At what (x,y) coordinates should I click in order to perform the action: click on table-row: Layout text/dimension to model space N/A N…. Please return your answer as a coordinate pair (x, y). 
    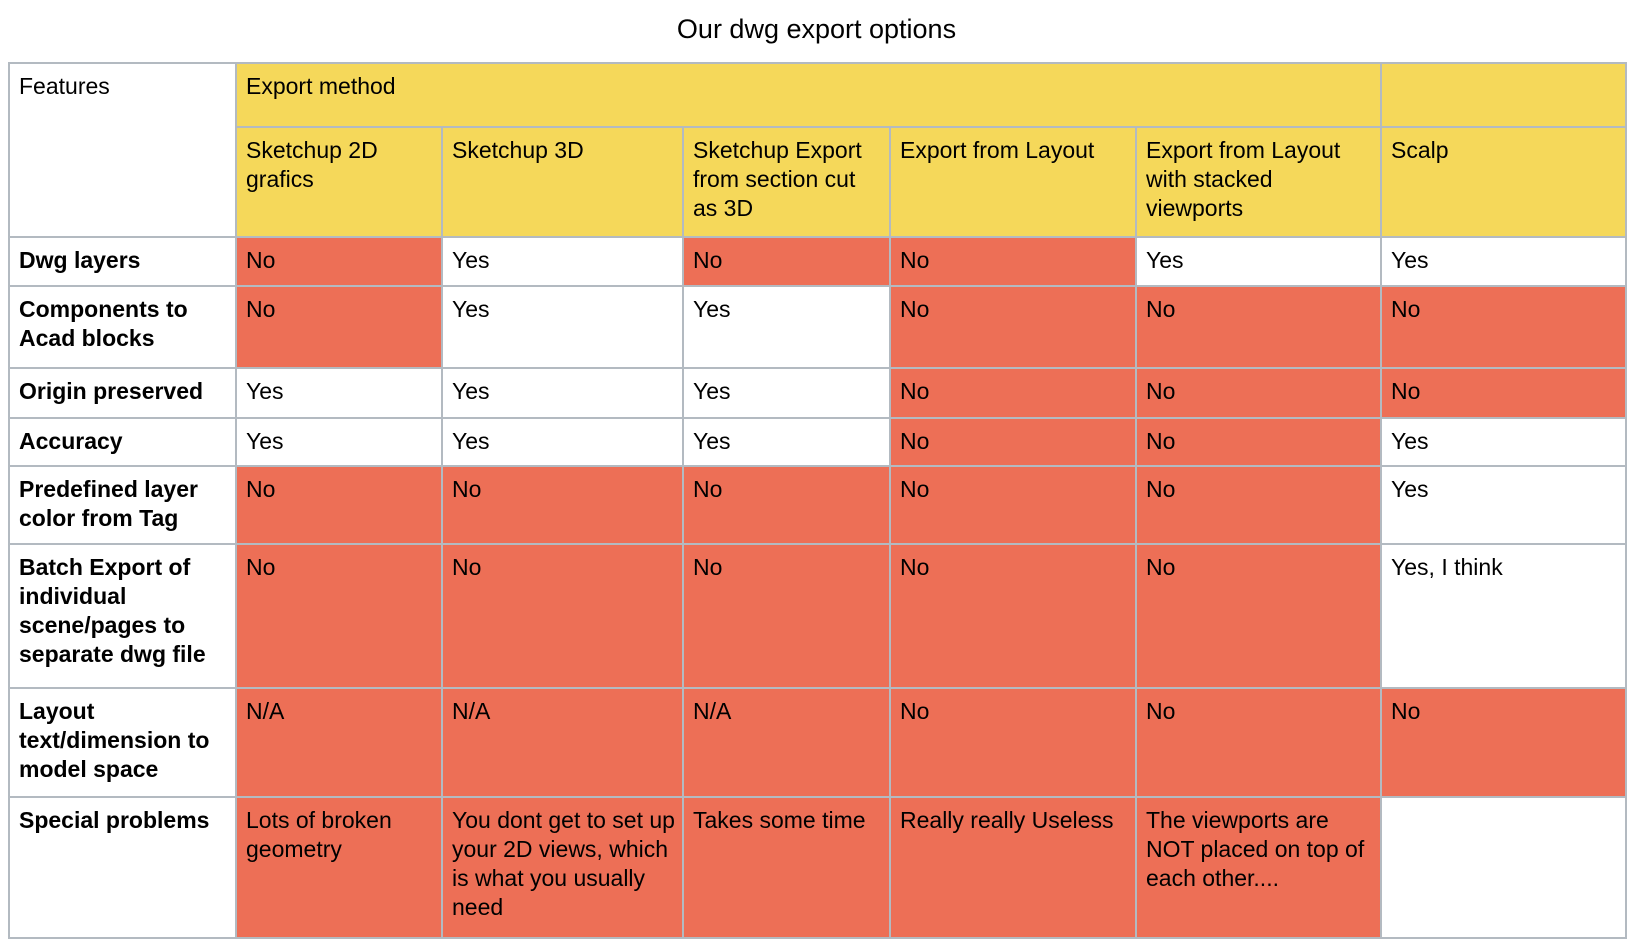
    Looking at the image, I should click on (818, 742).